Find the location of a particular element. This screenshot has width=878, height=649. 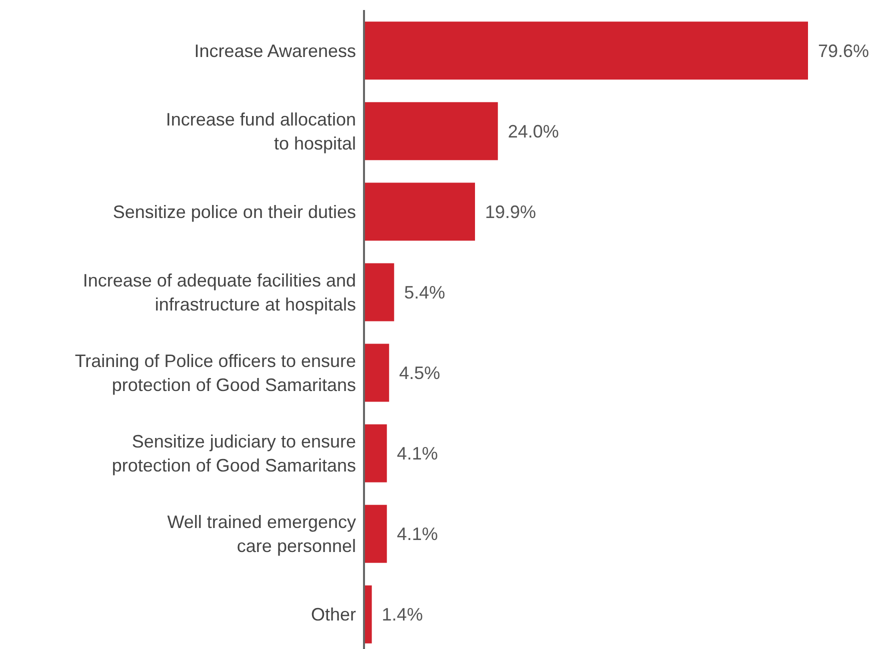

y-tick-label: Increase of adequate facilities and infrastructure at hospitals is located at coordinates (219, 292).